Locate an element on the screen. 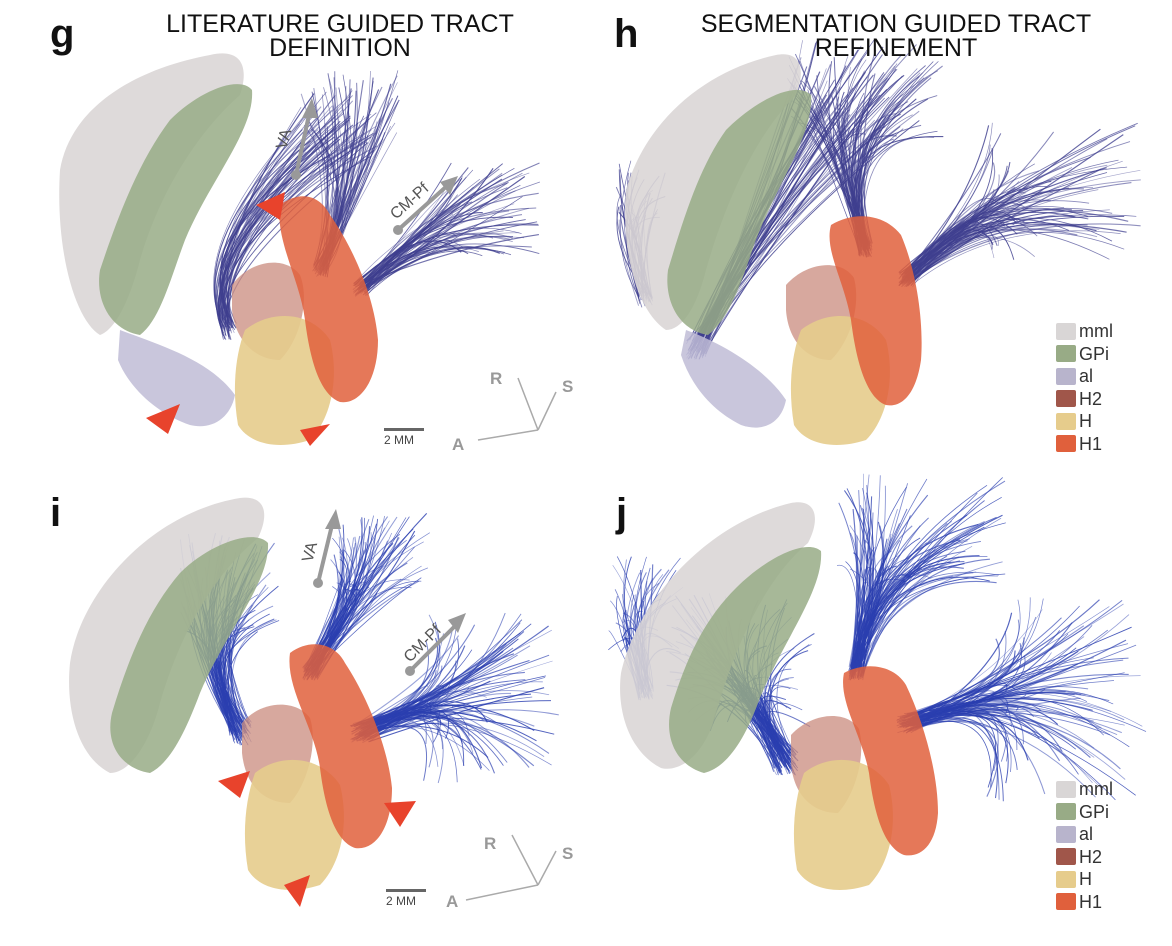  title-left-line1: LITERATURE GUIDED TRACT is located at coordinates (340, 24).